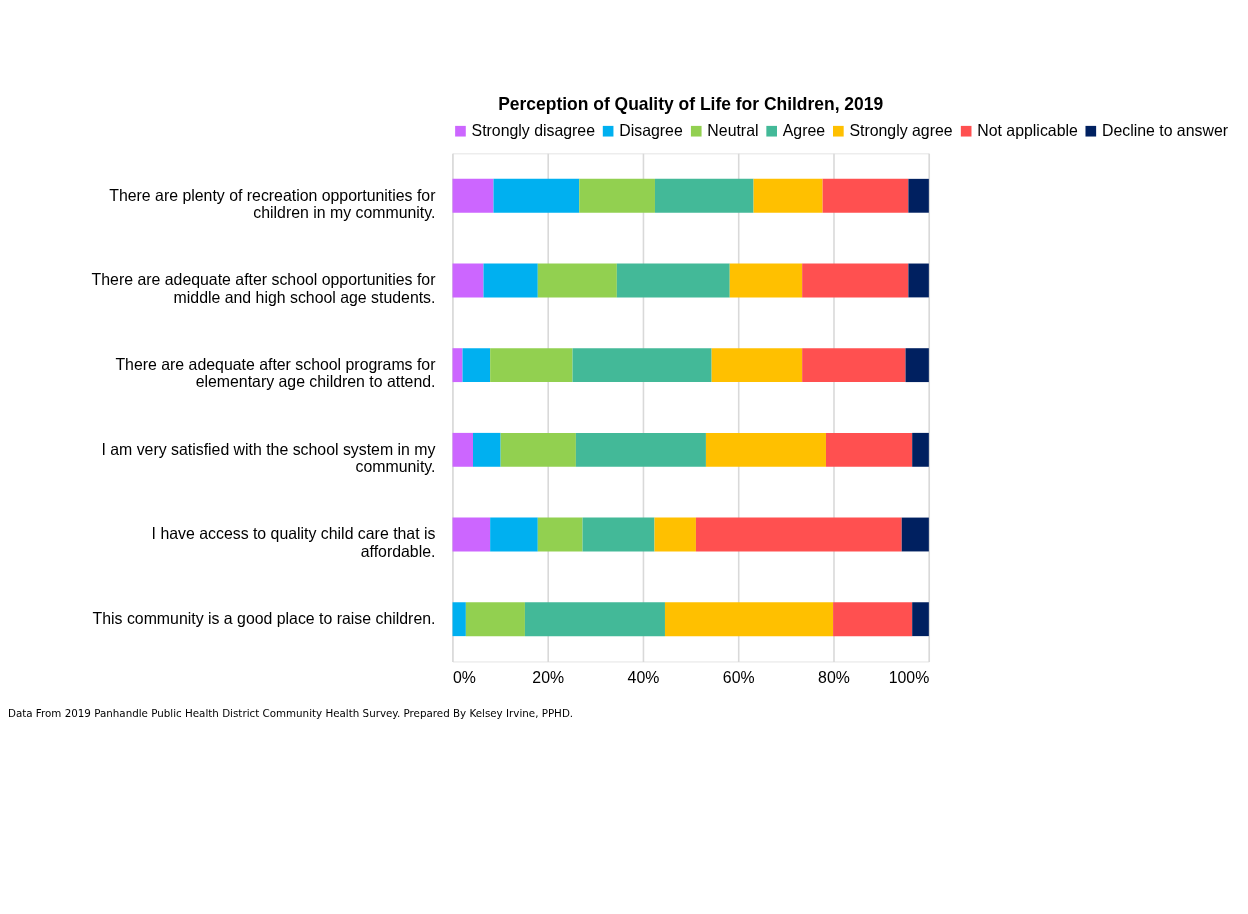 This screenshot has height=914, width=1248. What do you see at coordinates (804, 130) in the screenshot?
I see `legend-label: Agree` at bounding box center [804, 130].